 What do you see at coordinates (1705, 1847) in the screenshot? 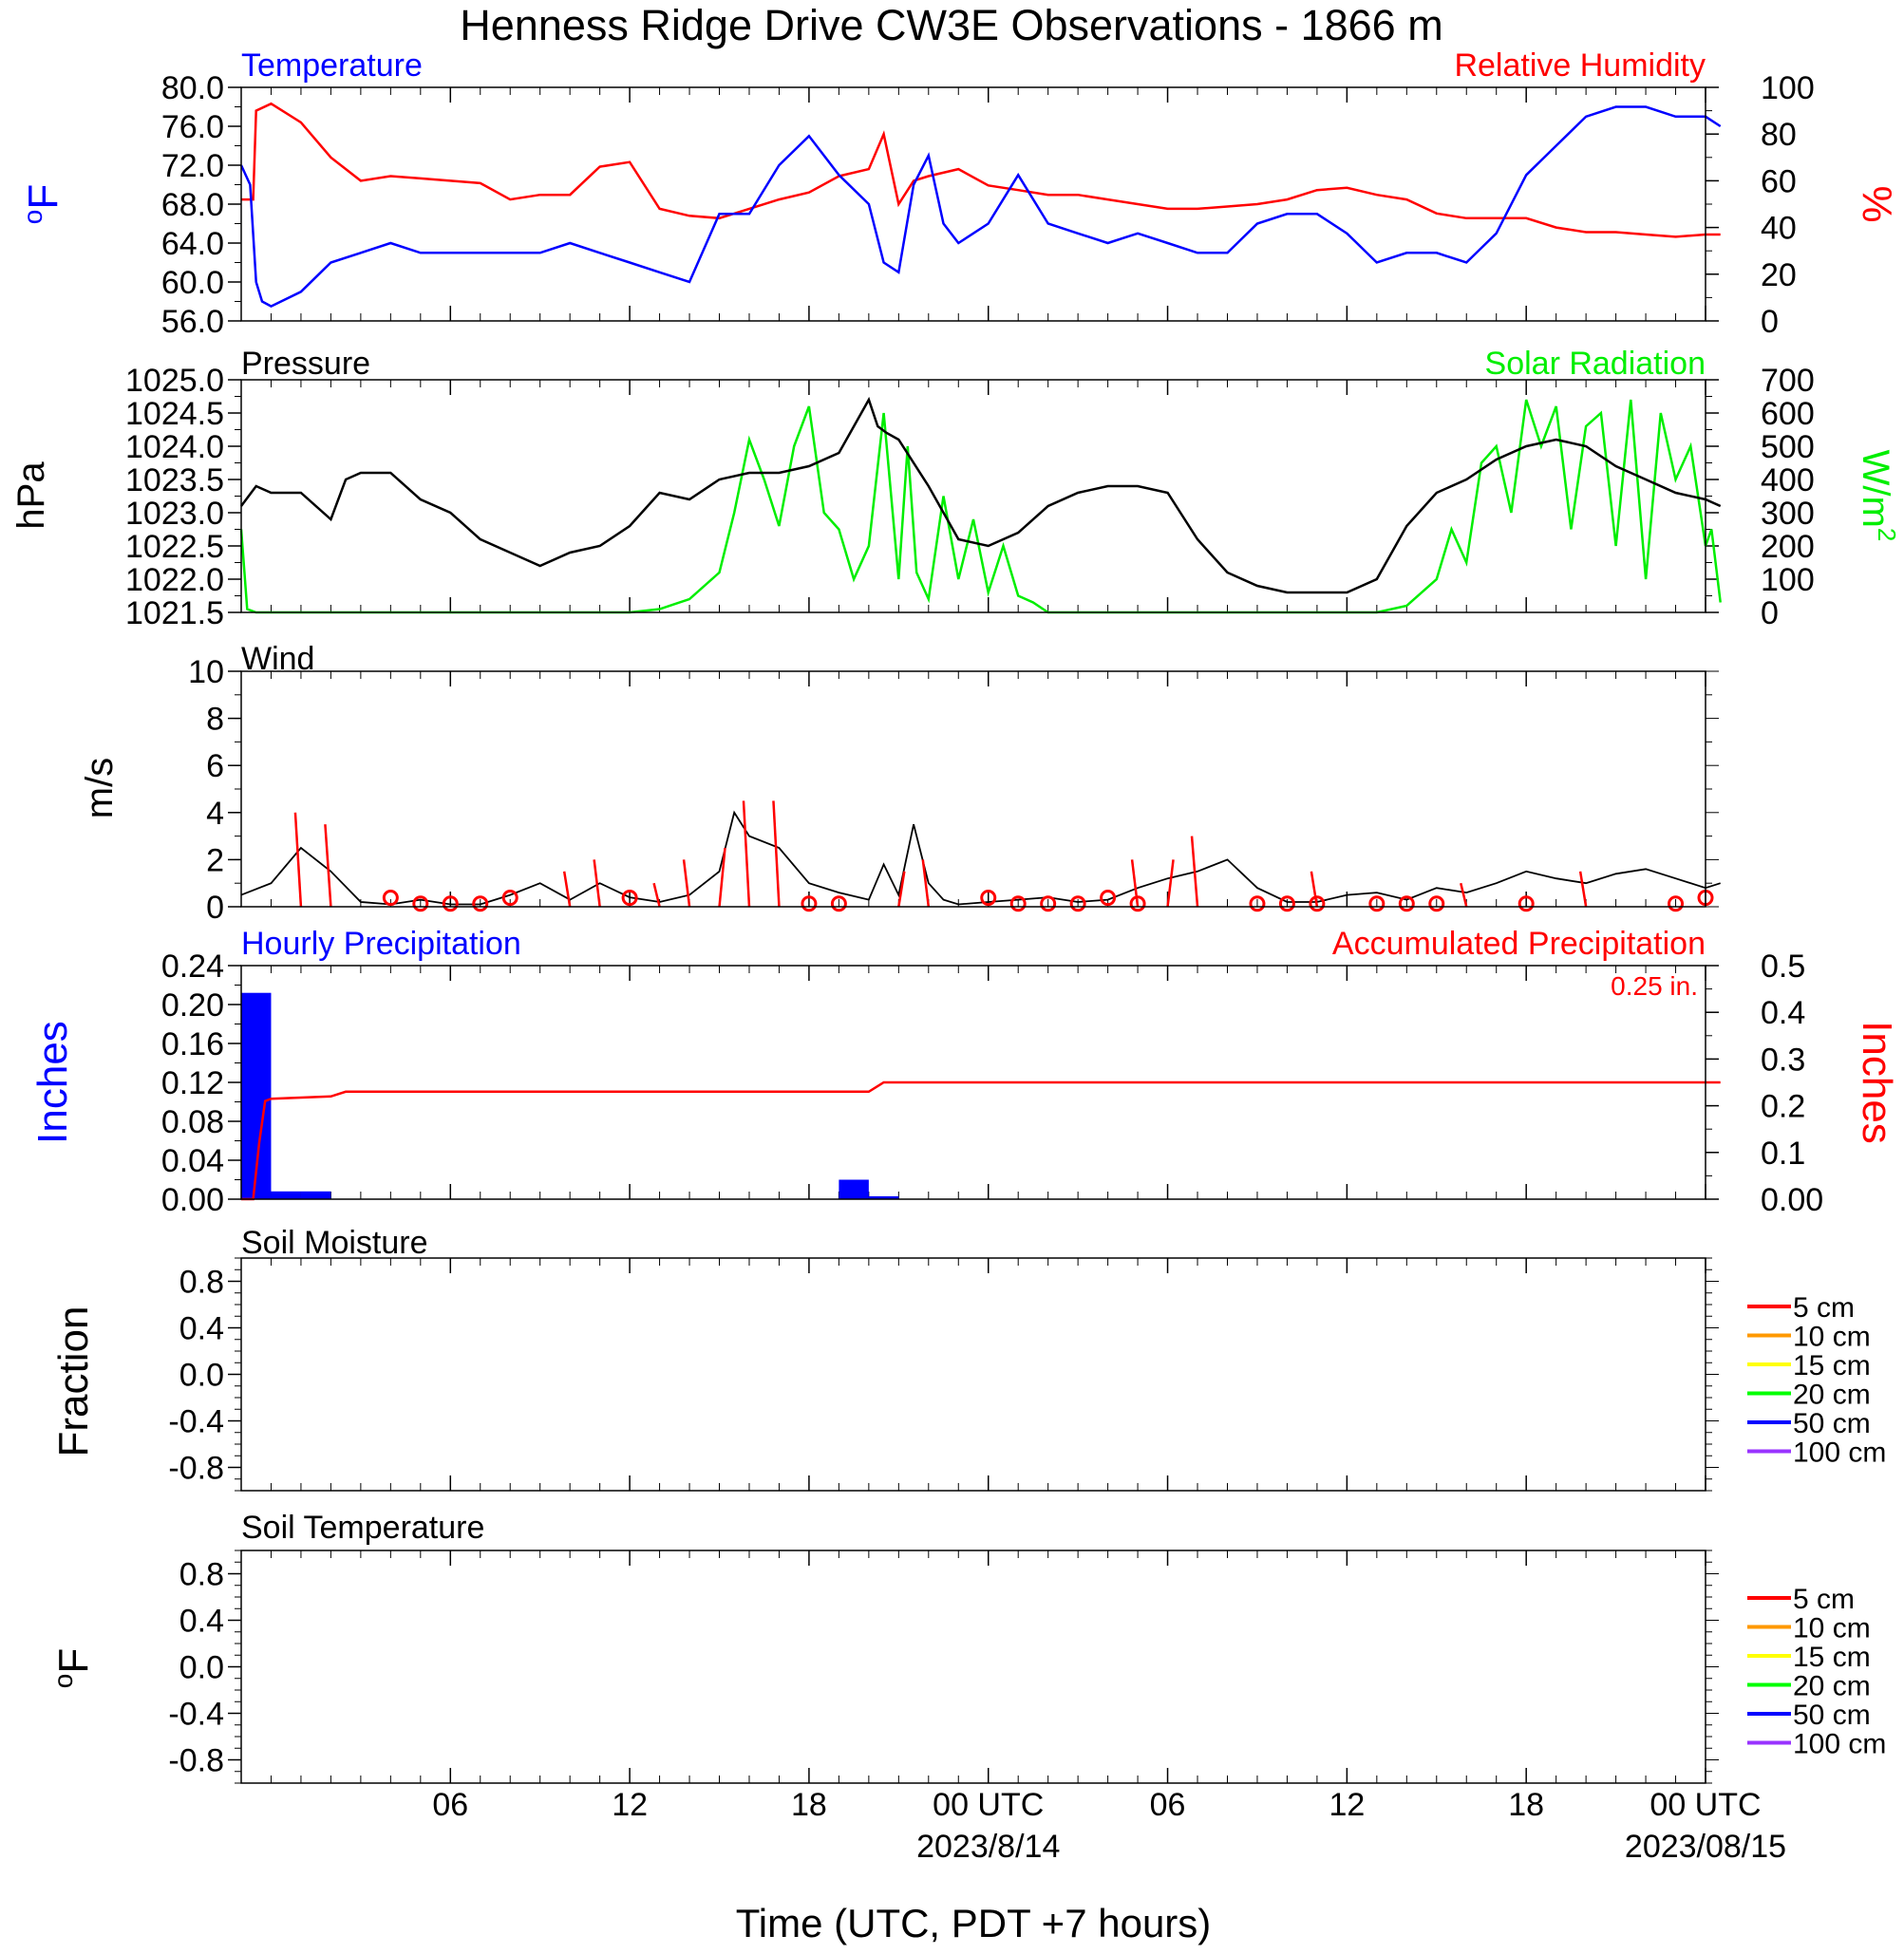
I see `x-date-label: 2023/08/15` at bounding box center [1705, 1847].